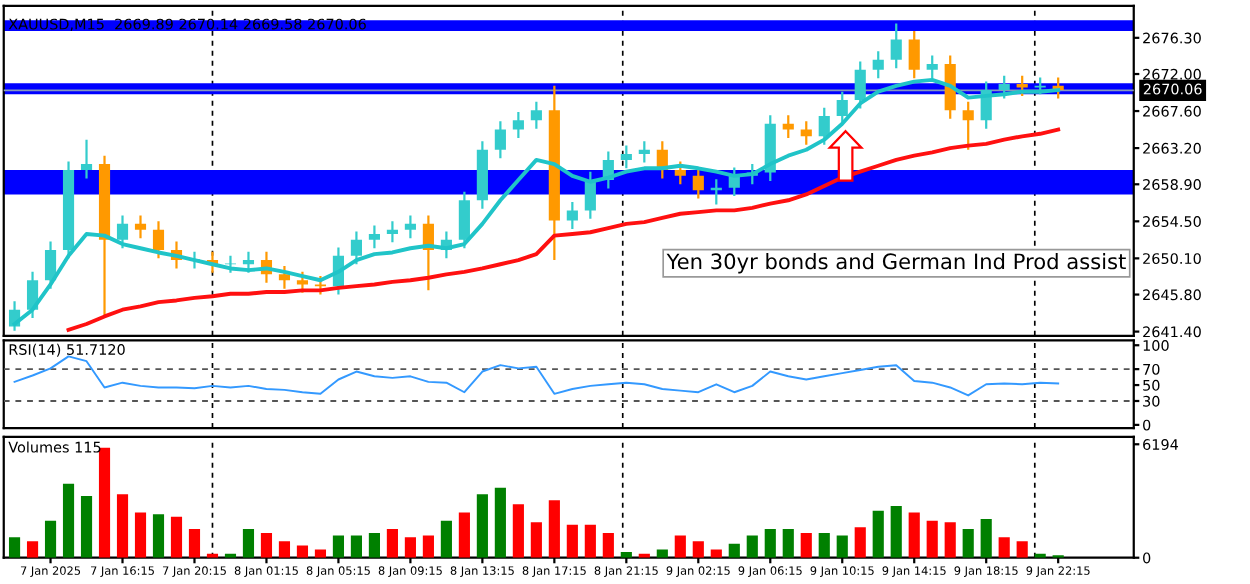 Image resolution: width=1250 pixels, height=584 pixels. Describe the element at coordinates (536, 376) in the screenshot. I see `line-series` at that location.